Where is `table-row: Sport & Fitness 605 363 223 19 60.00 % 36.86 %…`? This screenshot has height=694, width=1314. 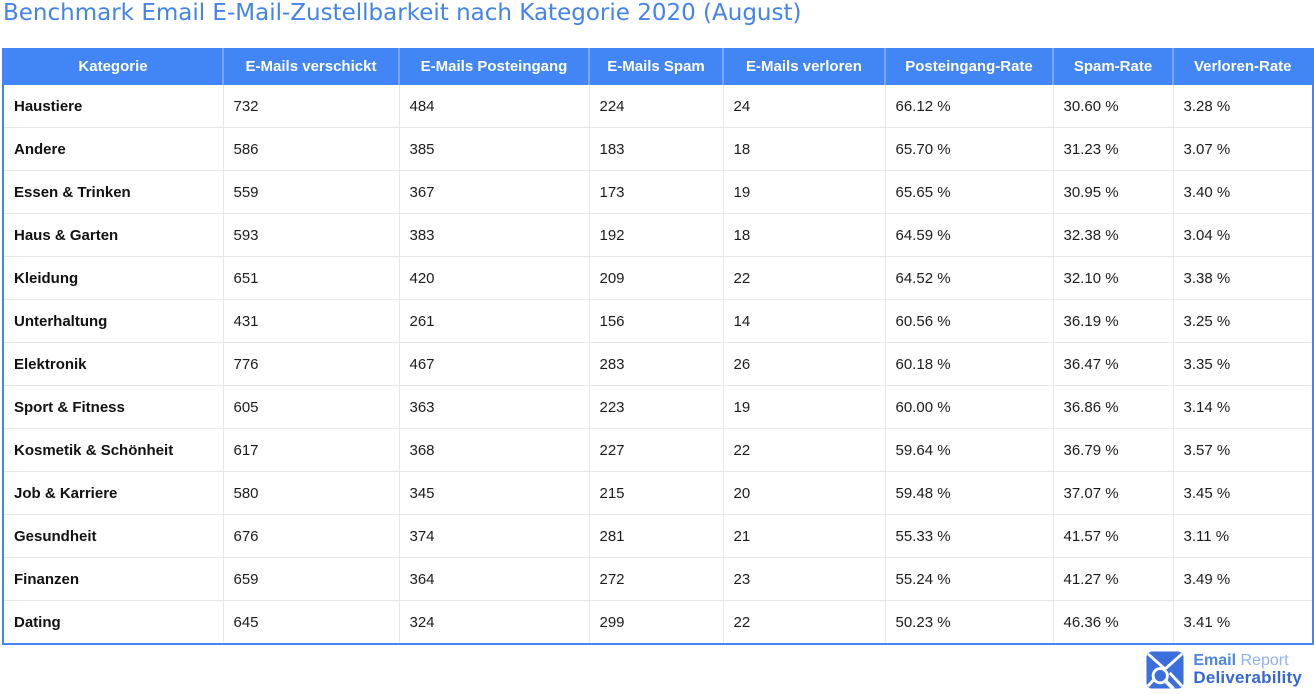 table-row: Sport & Fitness 605 363 223 19 60.00 % 36.86 %… is located at coordinates (658, 407).